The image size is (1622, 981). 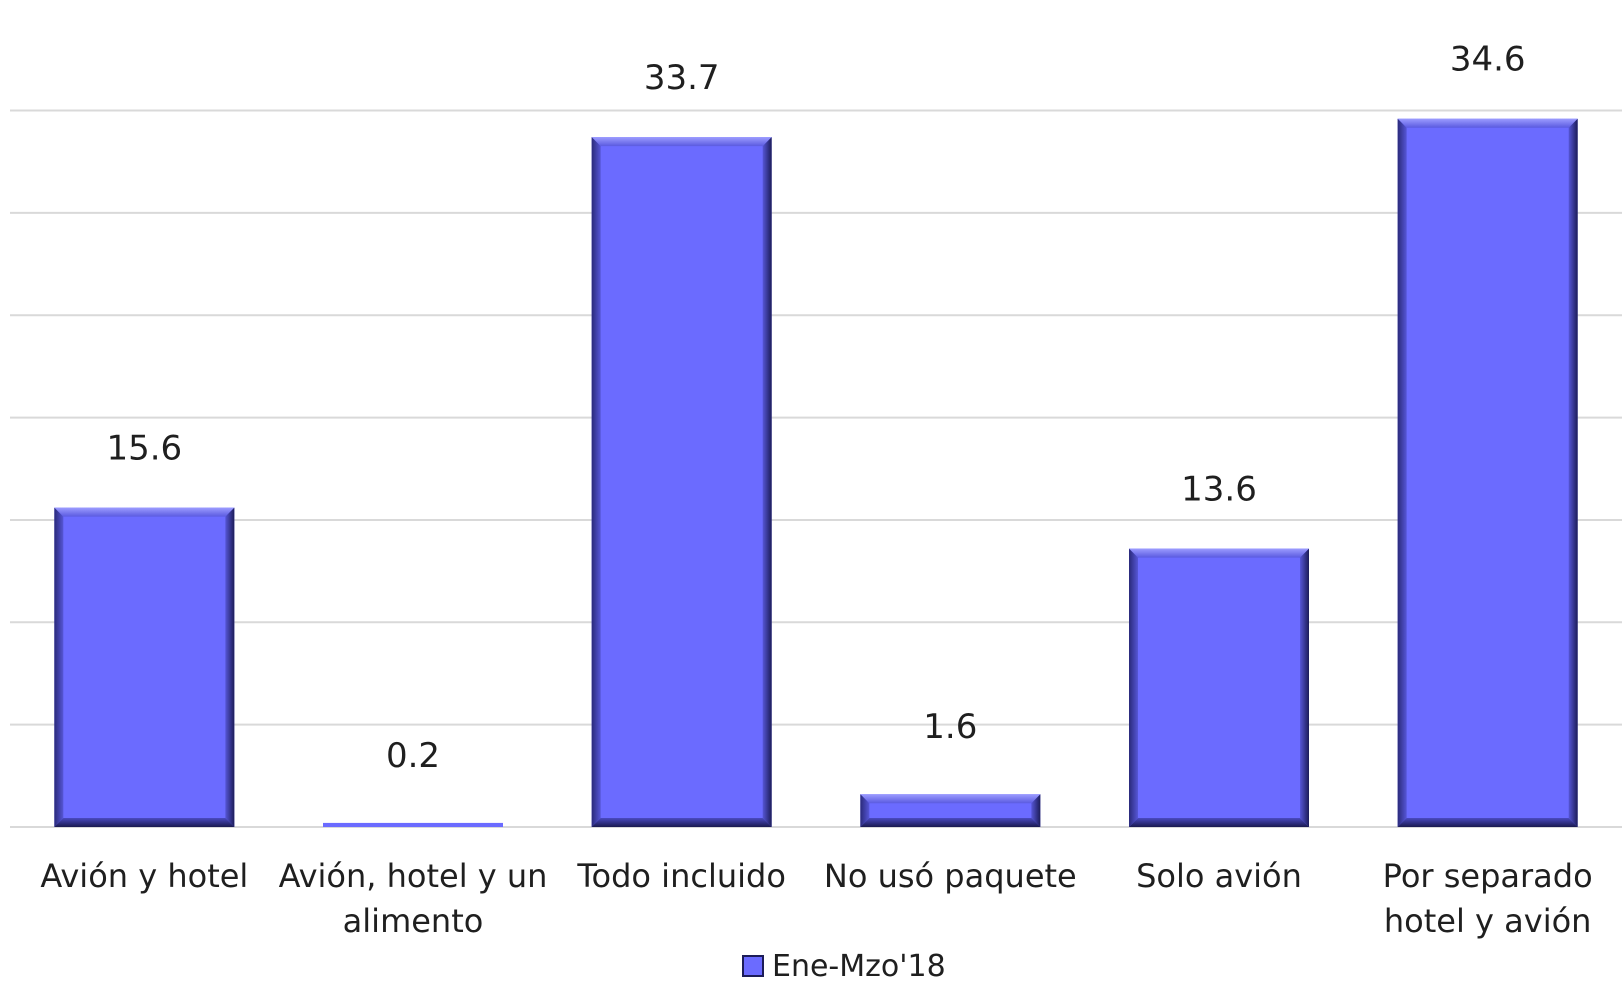 What do you see at coordinates (682, 78) in the screenshot?
I see `data-label: 33.7` at bounding box center [682, 78].